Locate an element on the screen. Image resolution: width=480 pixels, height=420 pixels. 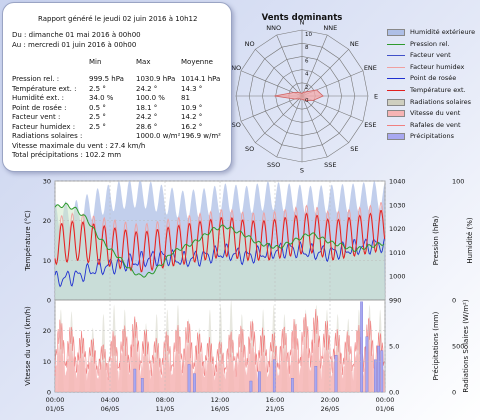
top-y-left-tick-2: 20 is located at coordinates (47, 221).